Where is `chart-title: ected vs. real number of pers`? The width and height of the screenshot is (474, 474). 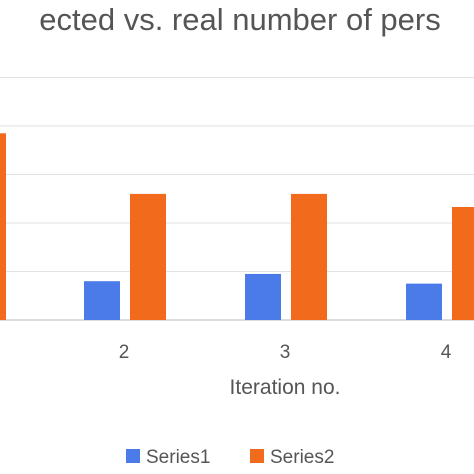
chart-title: ected vs. real number of pers is located at coordinates (240, 19).